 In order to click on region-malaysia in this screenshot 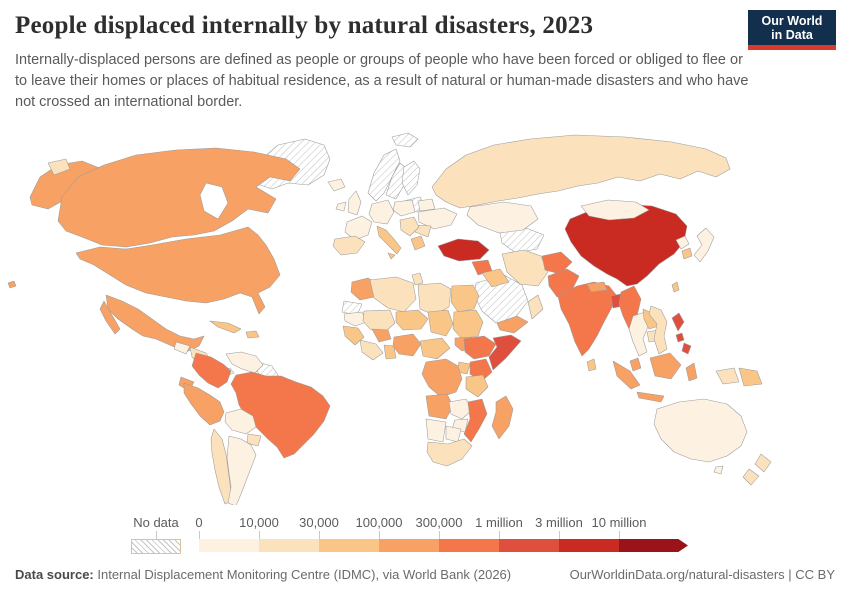, I will do `click(635, 364)`.